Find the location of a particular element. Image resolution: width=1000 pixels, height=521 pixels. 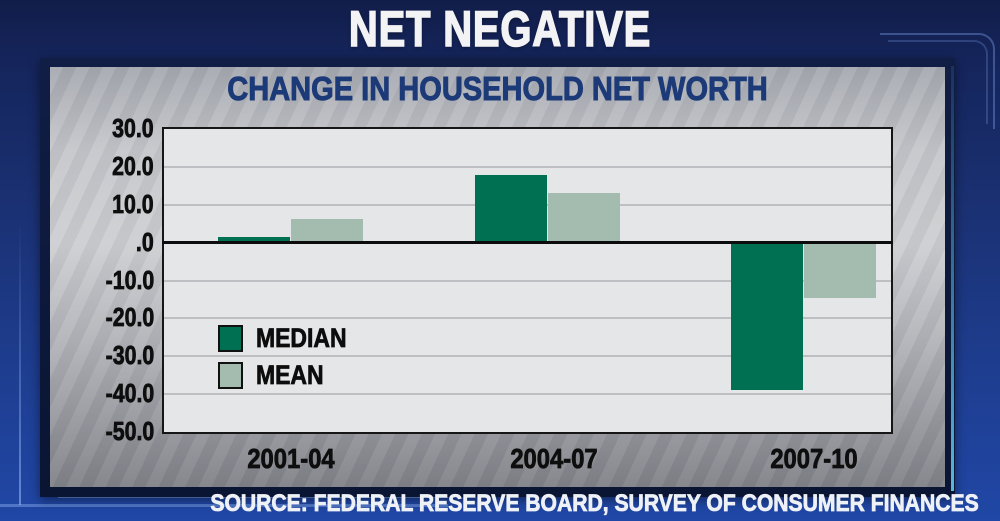

legend: MEDIAN MEAN is located at coordinates (290, 360).